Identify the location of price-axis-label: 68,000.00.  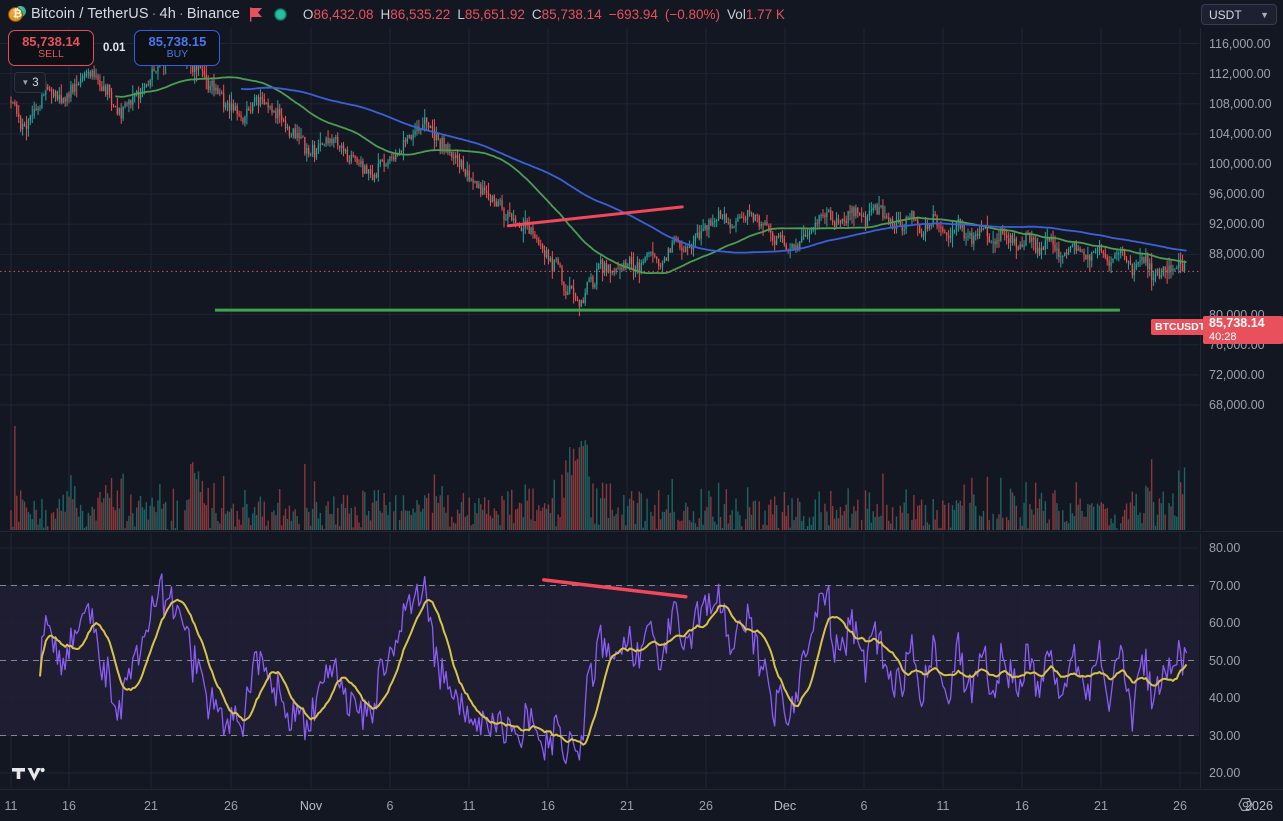
(1237, 404).